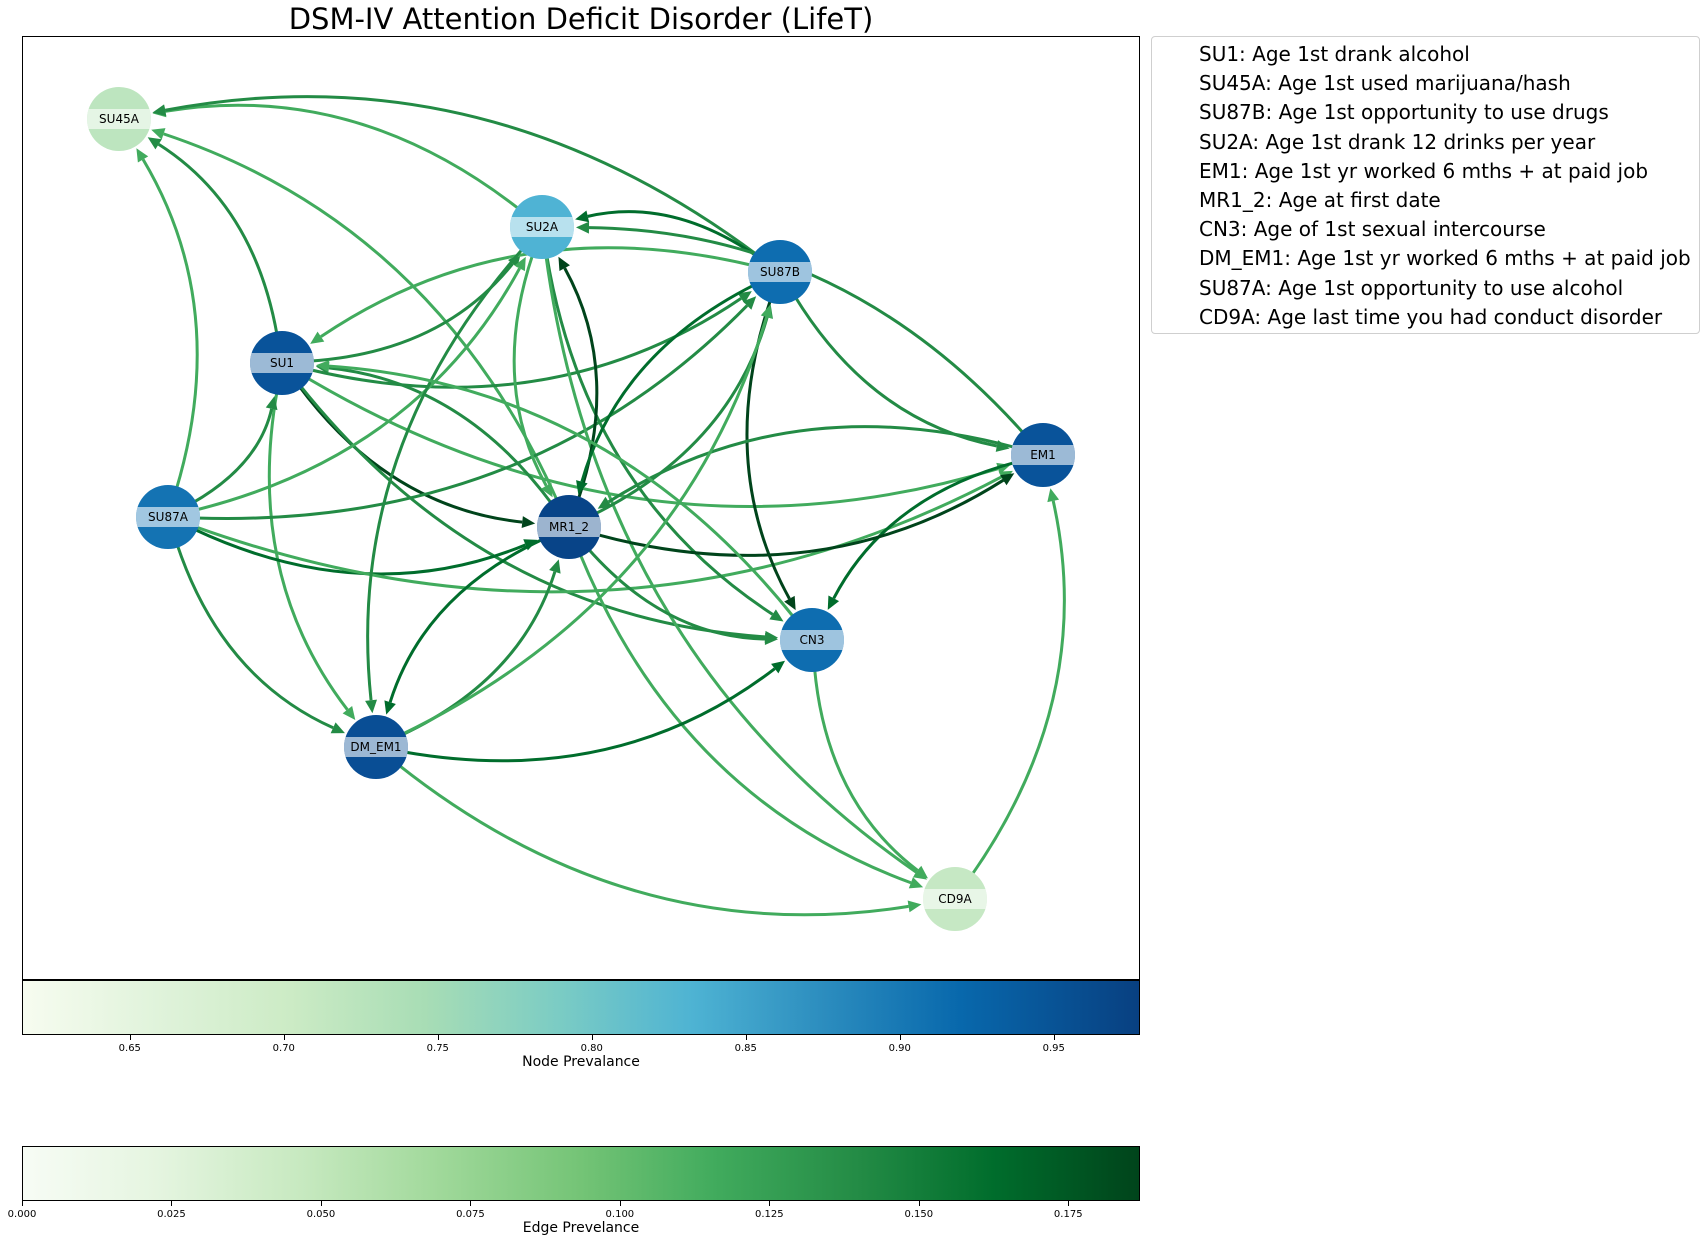  What do you see at coordinates (769, 1214) in the screenshot?
I see `colorbar-tick-label: 0.125` at bounding box center [769, 1214].